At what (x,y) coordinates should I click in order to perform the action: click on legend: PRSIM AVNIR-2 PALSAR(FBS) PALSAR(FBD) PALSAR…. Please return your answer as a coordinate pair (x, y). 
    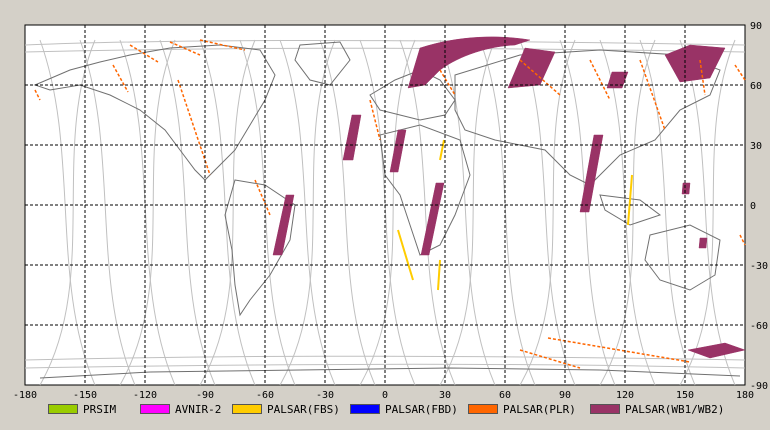
    Looking at the image, I should click on (385, 411).